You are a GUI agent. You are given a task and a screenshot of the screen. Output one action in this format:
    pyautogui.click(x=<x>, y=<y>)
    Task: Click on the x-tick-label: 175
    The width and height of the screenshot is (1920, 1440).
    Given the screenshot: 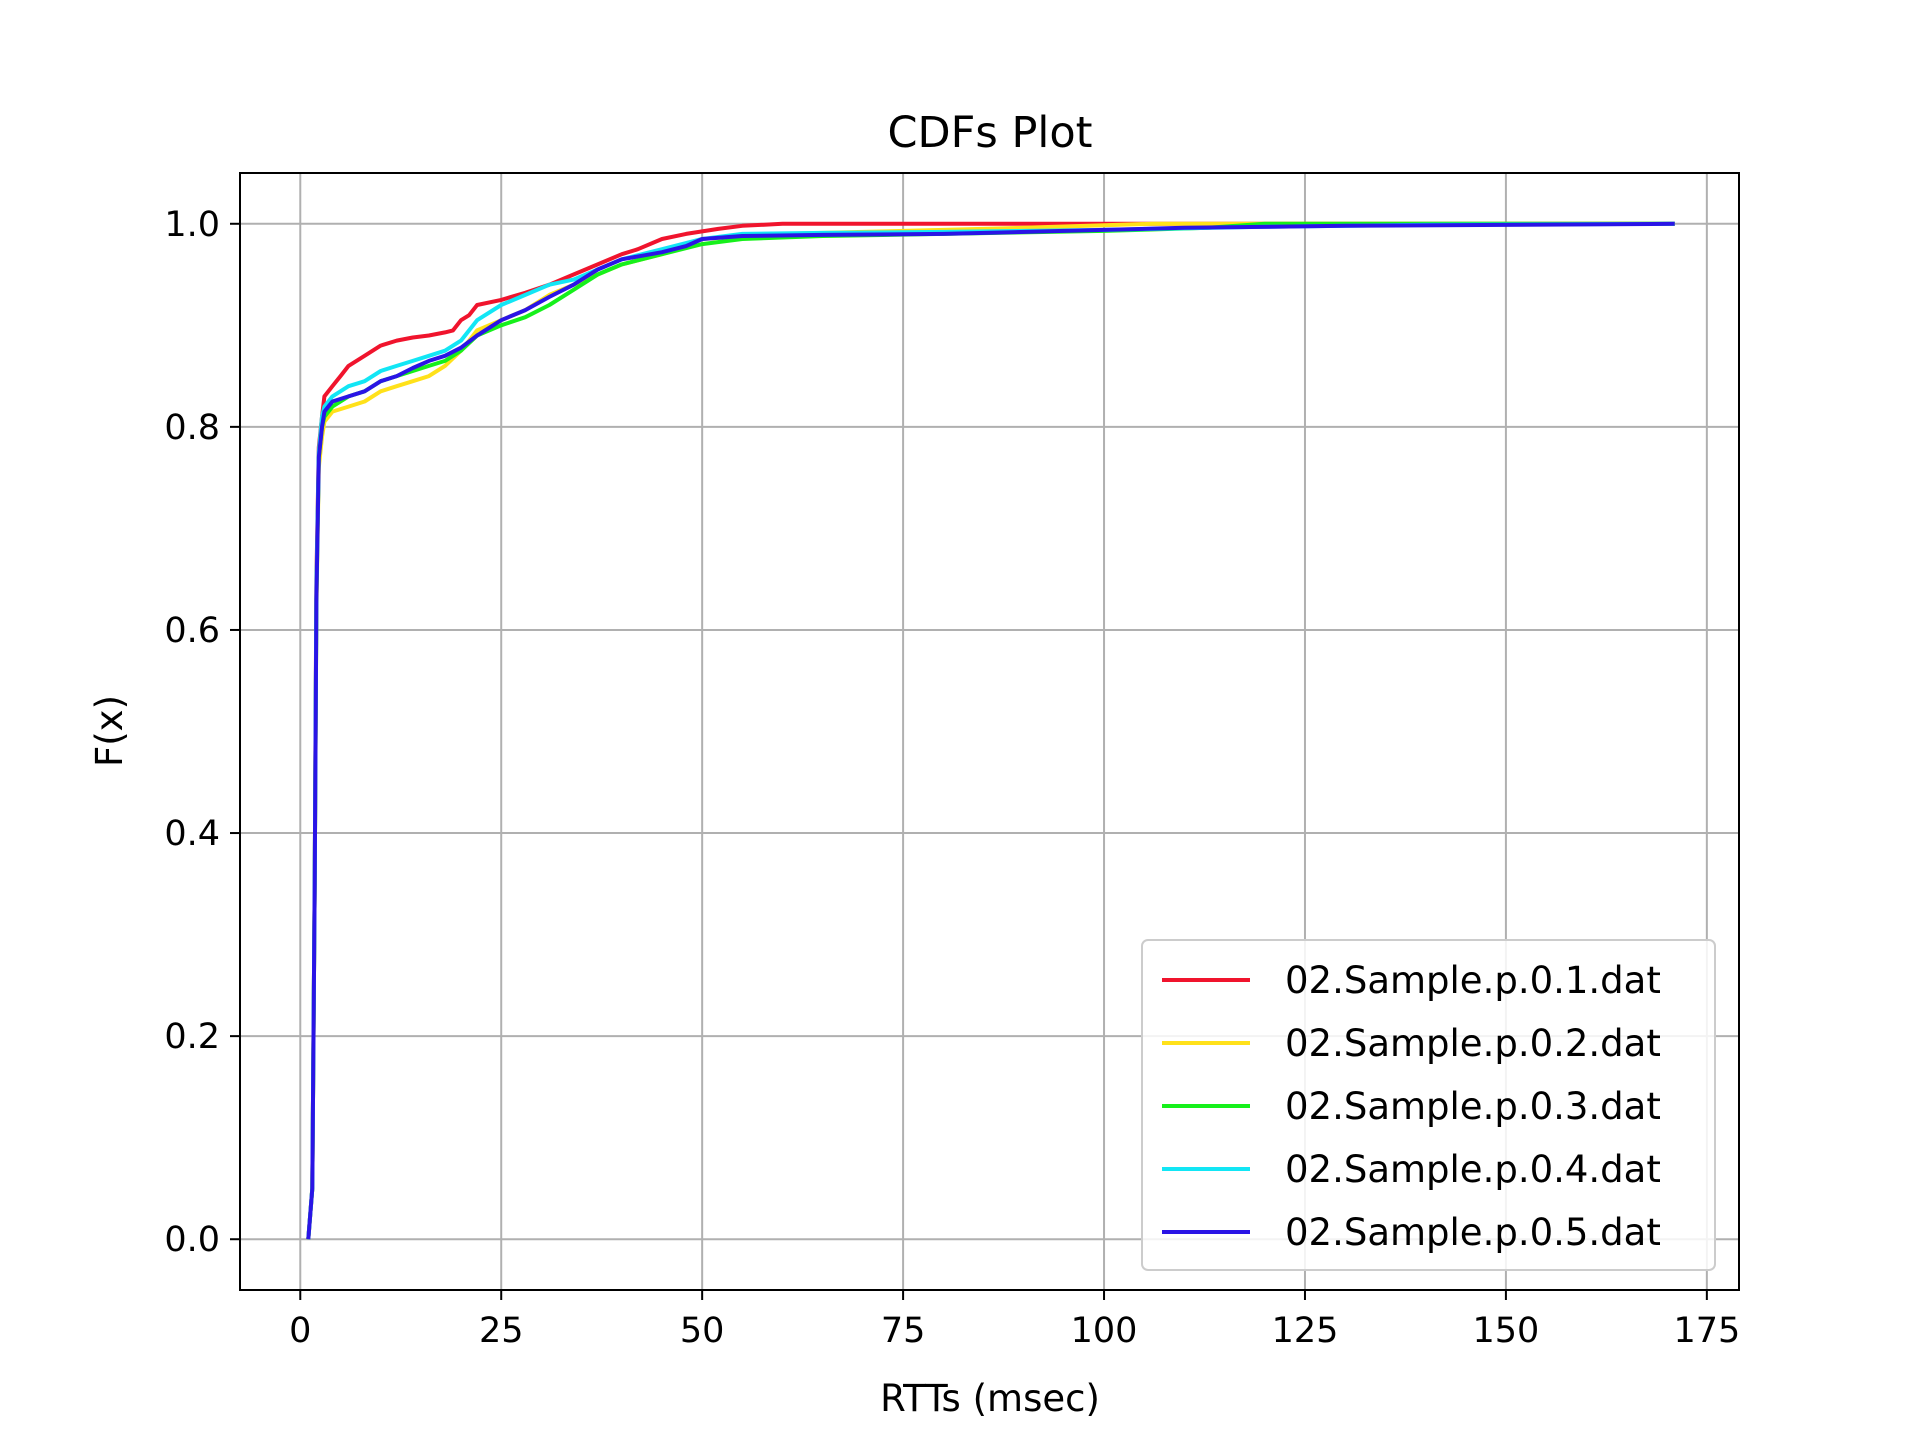 What is the action you would take?
    pyautogui.click(x=1706, y=1331)
    